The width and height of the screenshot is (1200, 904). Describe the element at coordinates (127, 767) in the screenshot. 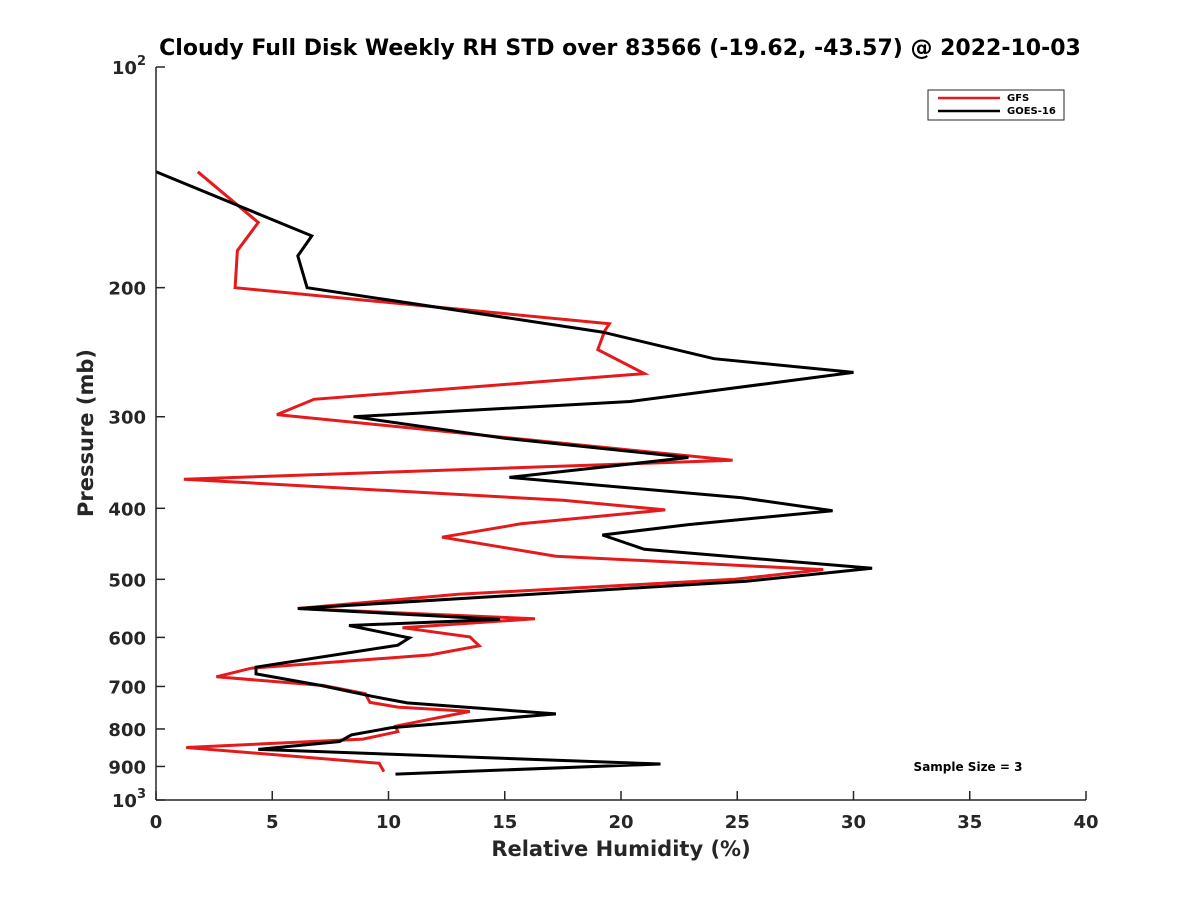

I see `y-tick-label: 900` at that location.